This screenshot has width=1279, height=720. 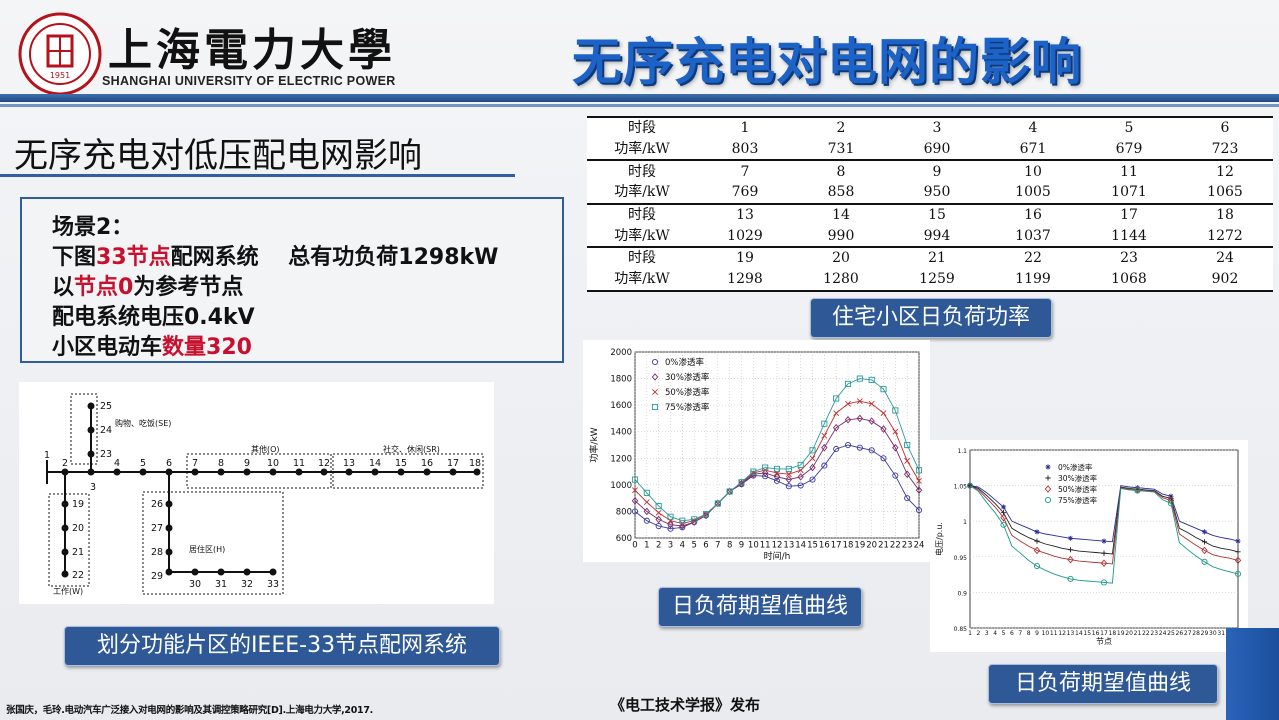 What do you see at coordinates (871, 546) in the screenshot?
I see `x-tick-label: 20` at bounding box center [871, 546].